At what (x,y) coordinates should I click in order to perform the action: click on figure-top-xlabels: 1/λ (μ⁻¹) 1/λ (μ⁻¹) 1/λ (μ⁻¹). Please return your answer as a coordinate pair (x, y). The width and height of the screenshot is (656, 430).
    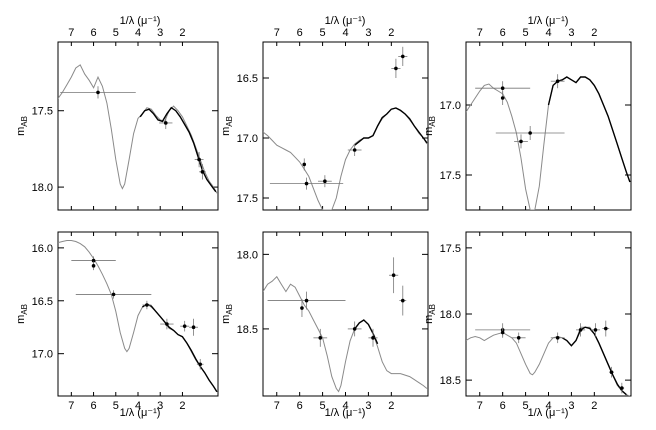
    Looking at the image, I should click on (344, 21).